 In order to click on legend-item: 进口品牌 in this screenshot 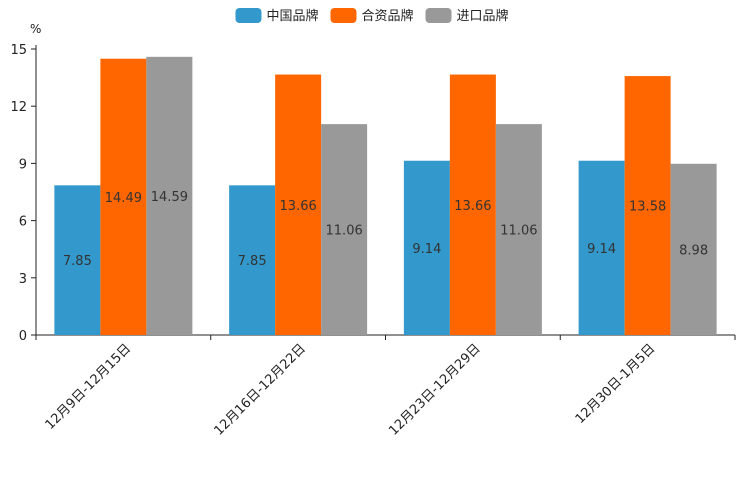, I will do `click(467, 16)`.